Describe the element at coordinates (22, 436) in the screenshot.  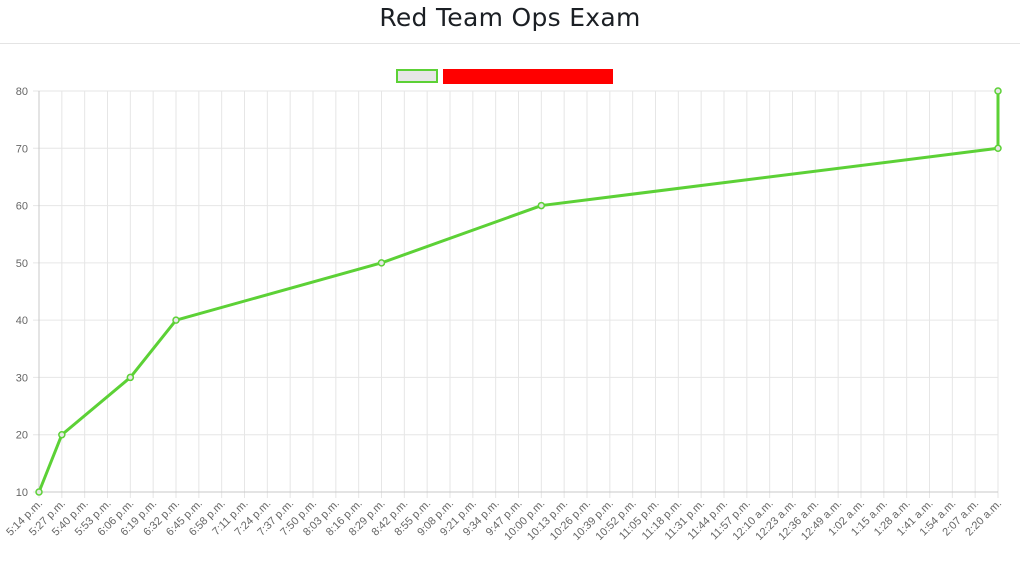
I see `y-tick-label: 20` at that location.